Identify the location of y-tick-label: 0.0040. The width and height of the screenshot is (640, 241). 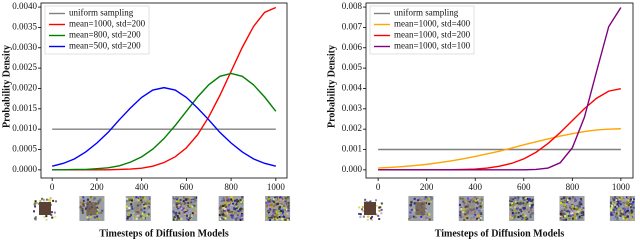
(24, 6).